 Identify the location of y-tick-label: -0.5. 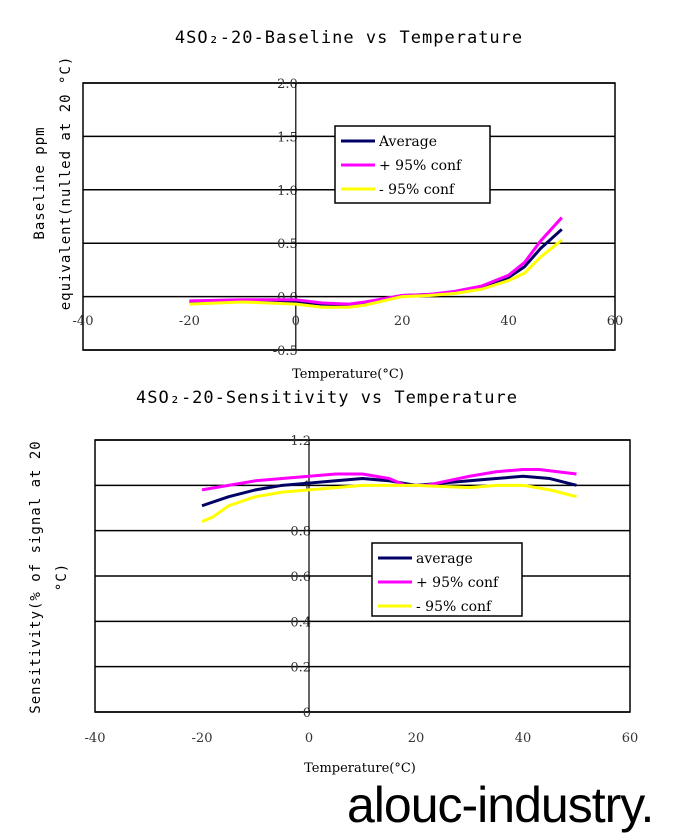
(285, 351).